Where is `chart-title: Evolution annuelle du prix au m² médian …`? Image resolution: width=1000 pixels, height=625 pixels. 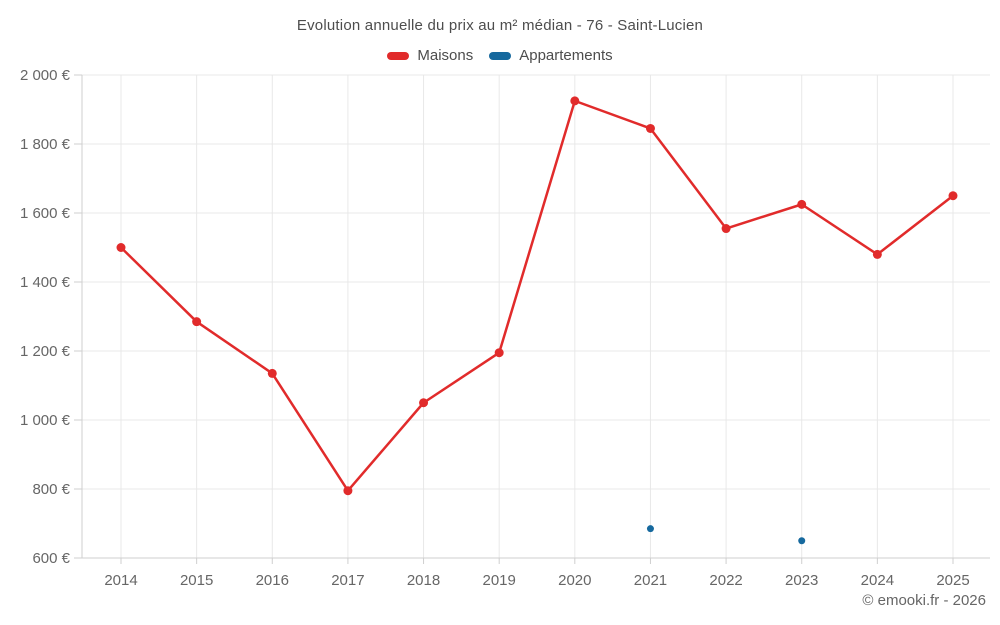
chart-title: Evolution annuelle du prix au m² médian … is located at coordinates (500, 25).